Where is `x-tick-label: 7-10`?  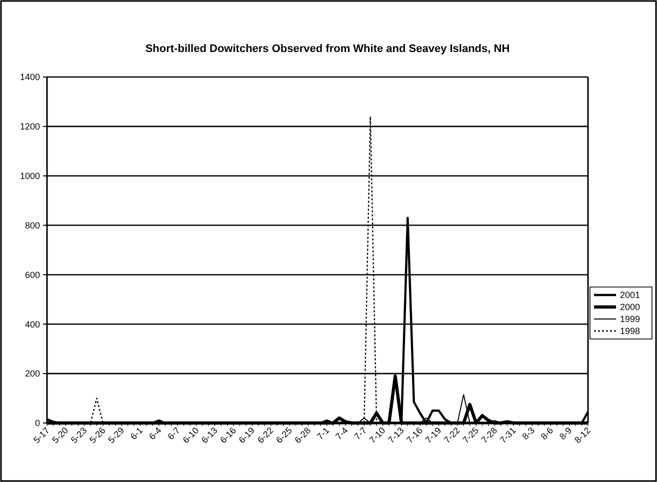
x-tick-label: 7-10 is located at coordinates (377, 435).